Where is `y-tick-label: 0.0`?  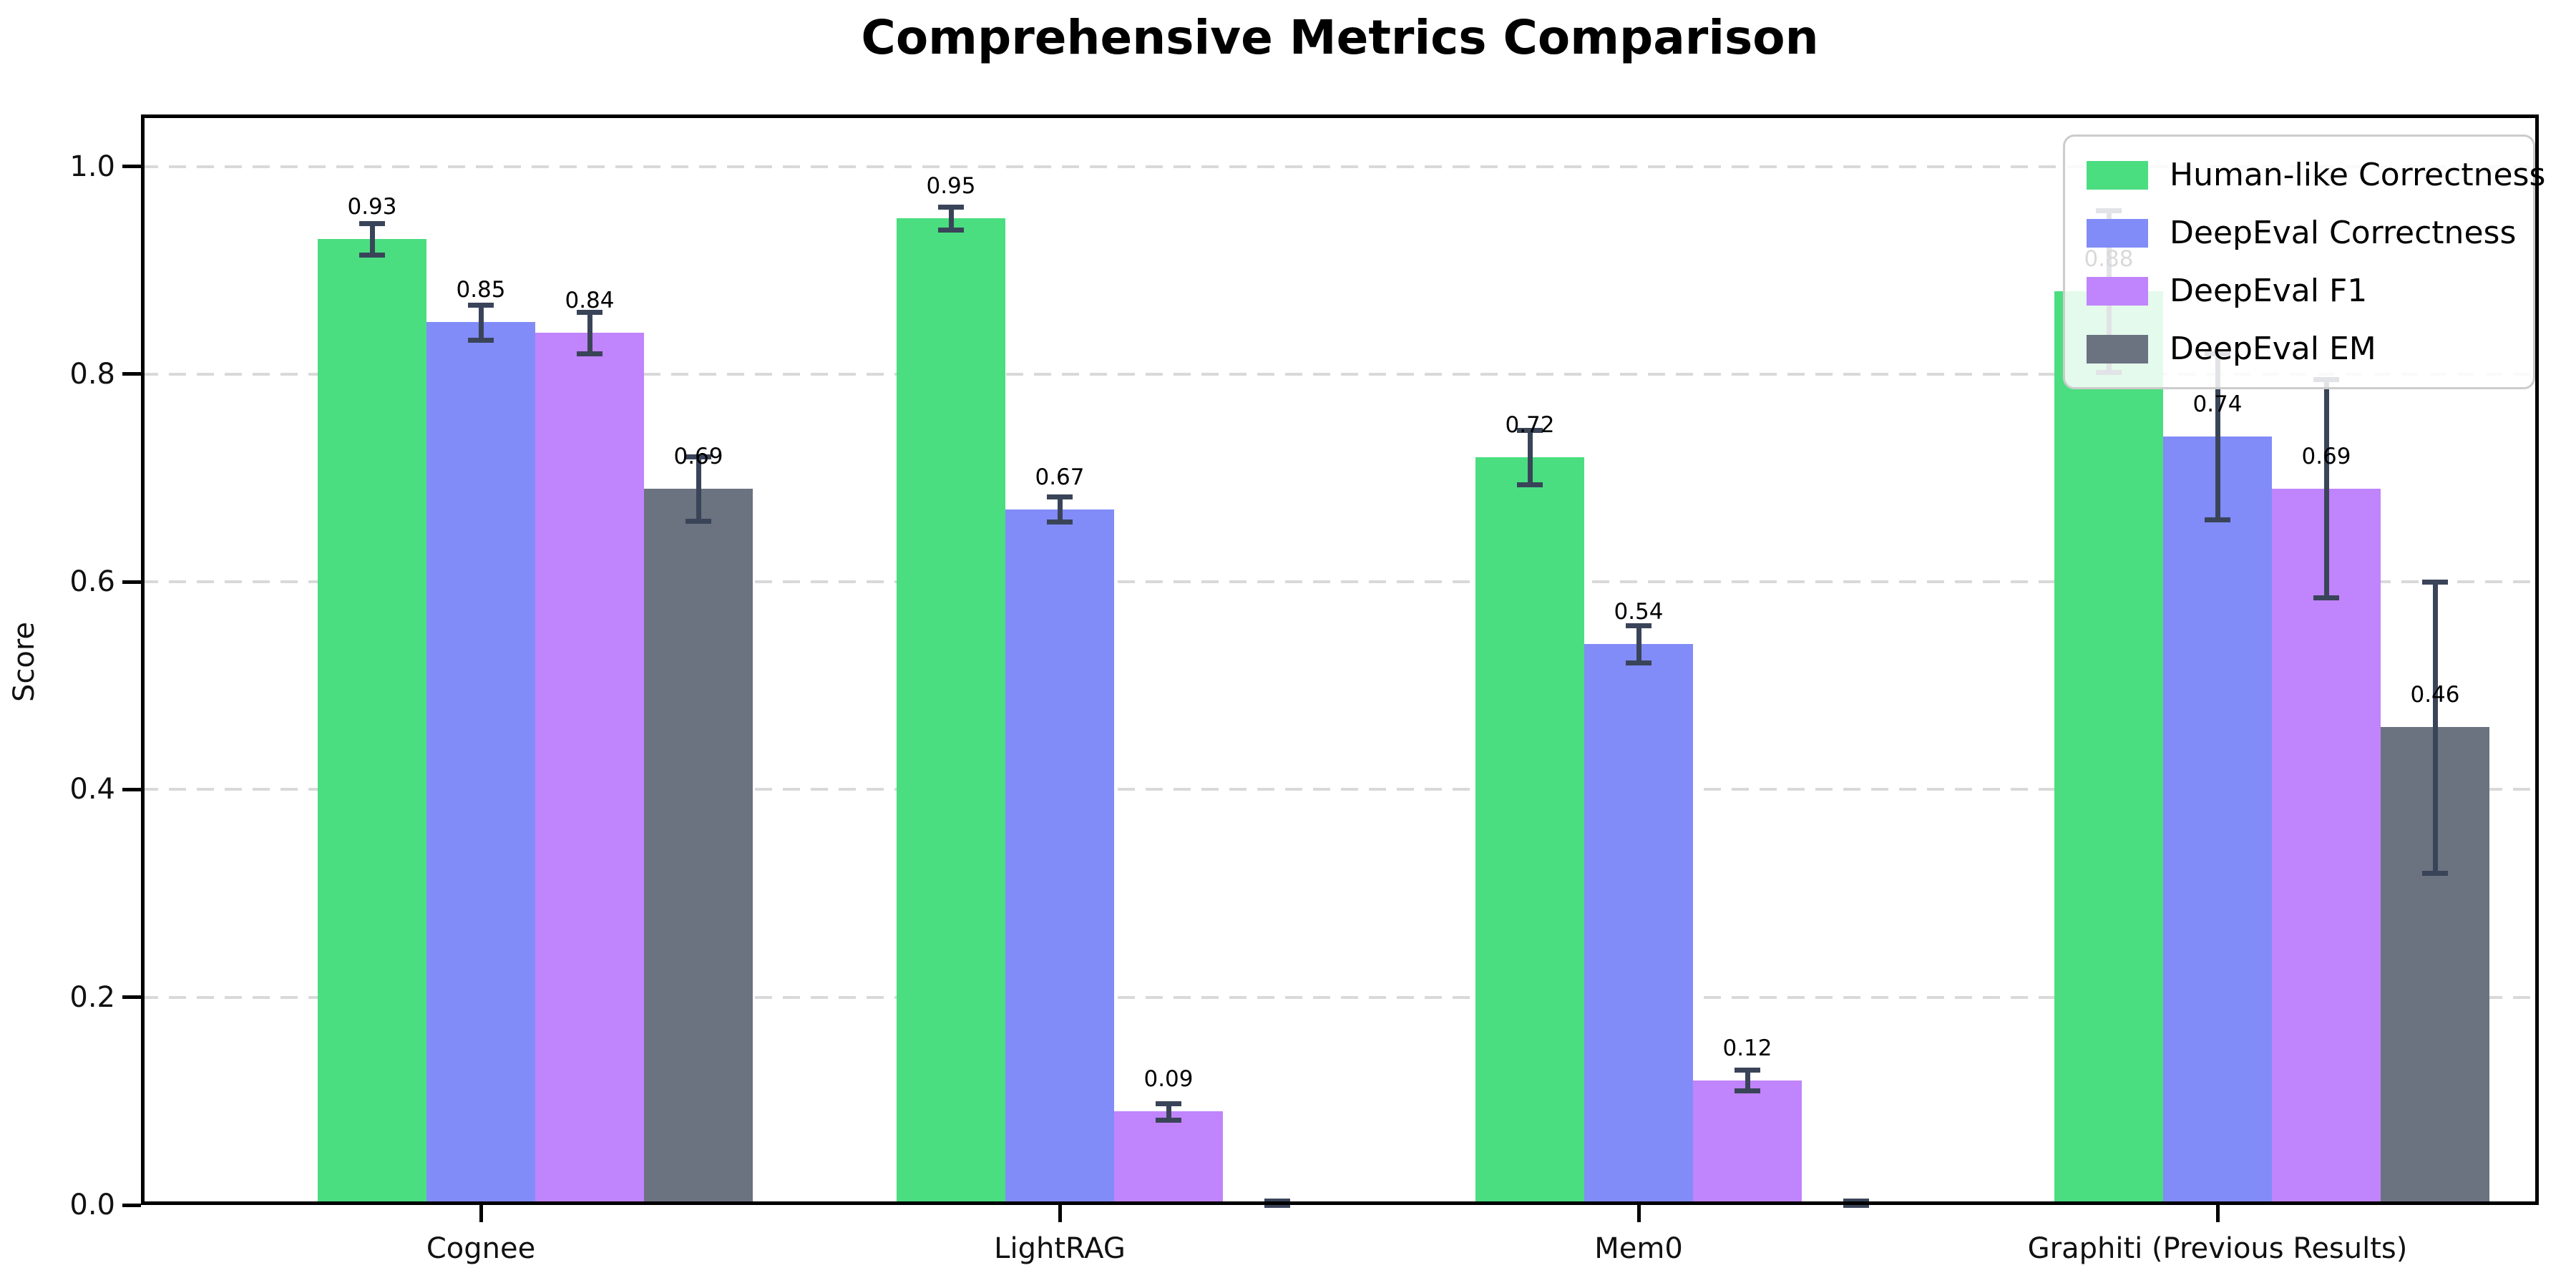
y-tick-label: 0.0 is located at coordinates (92, 1205).